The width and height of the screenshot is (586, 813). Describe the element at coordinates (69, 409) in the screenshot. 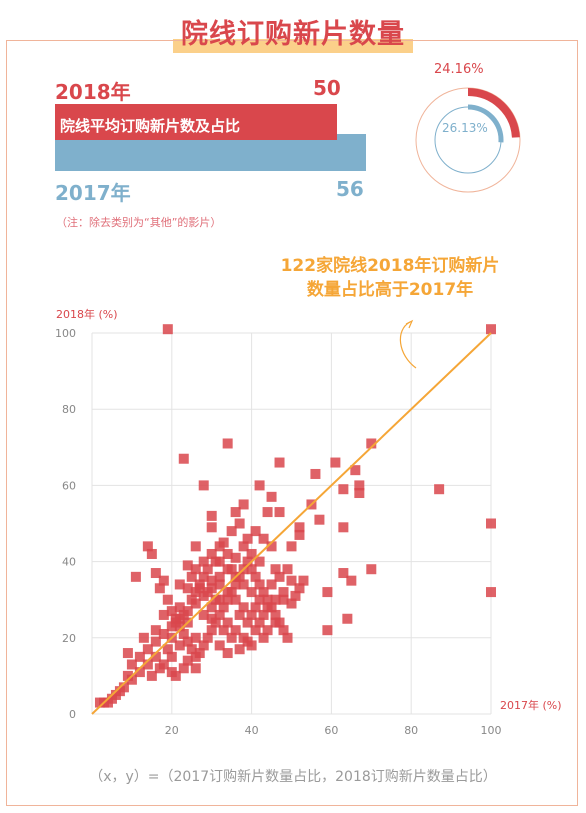

I see `y-tick-label: 80` at that location.